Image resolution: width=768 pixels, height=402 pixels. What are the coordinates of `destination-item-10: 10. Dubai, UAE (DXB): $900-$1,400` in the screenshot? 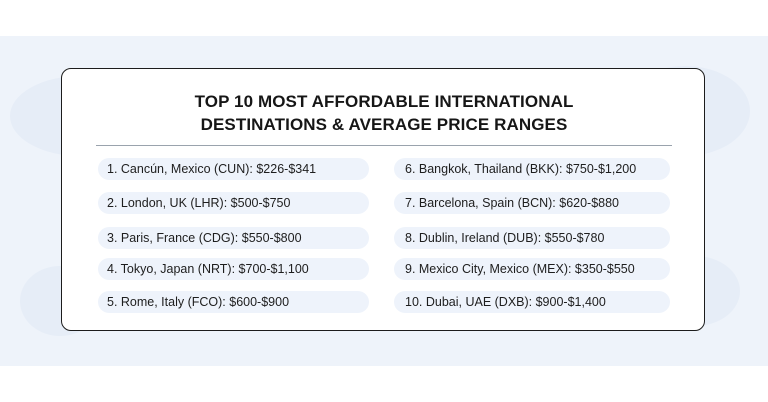 It's located at (532, 302).